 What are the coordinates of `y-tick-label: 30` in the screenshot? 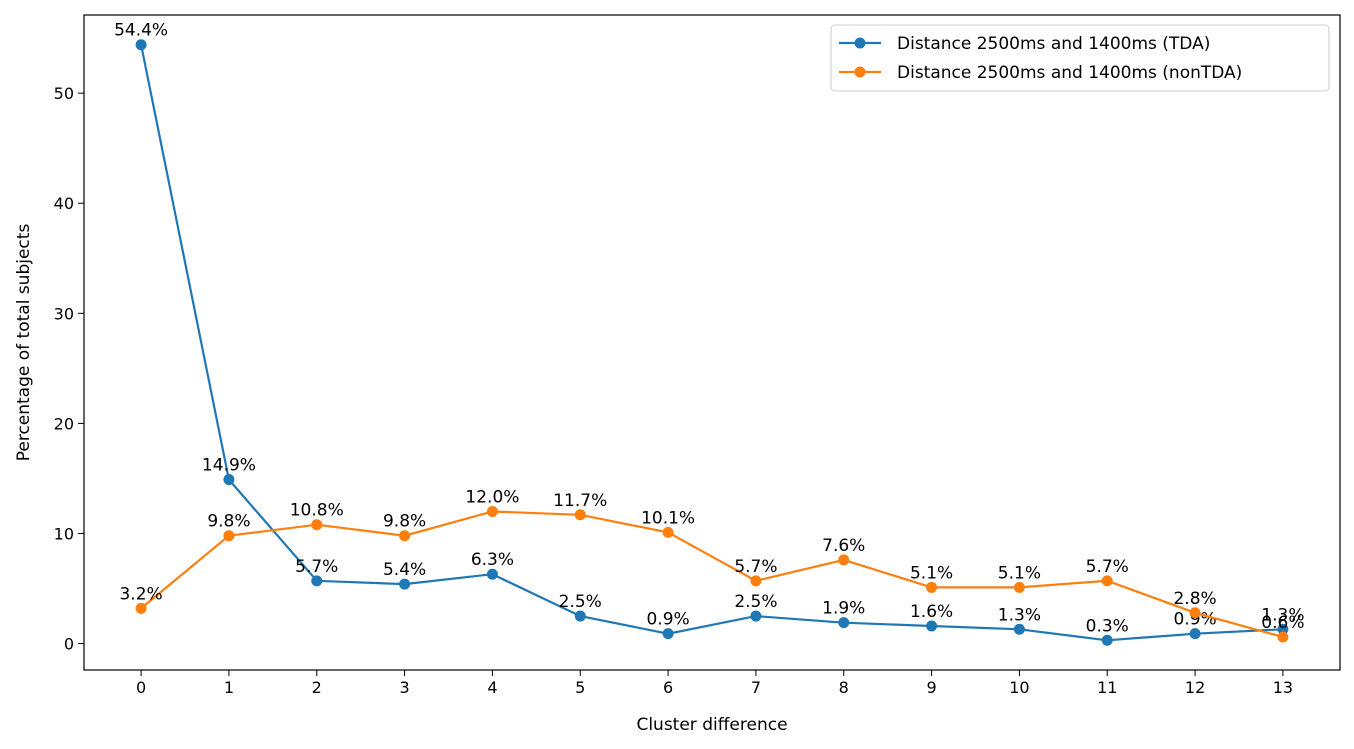 It's located at (64, 313).